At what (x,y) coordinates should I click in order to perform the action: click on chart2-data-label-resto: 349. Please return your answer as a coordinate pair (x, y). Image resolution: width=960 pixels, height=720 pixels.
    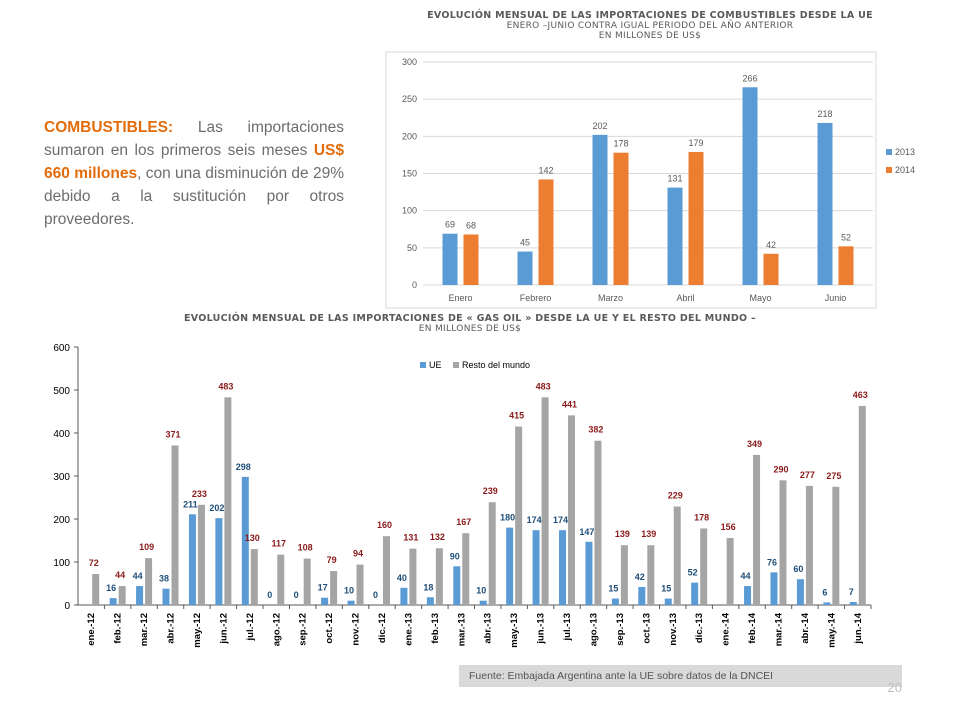
    Looking at the image, I should click on (754, 444).